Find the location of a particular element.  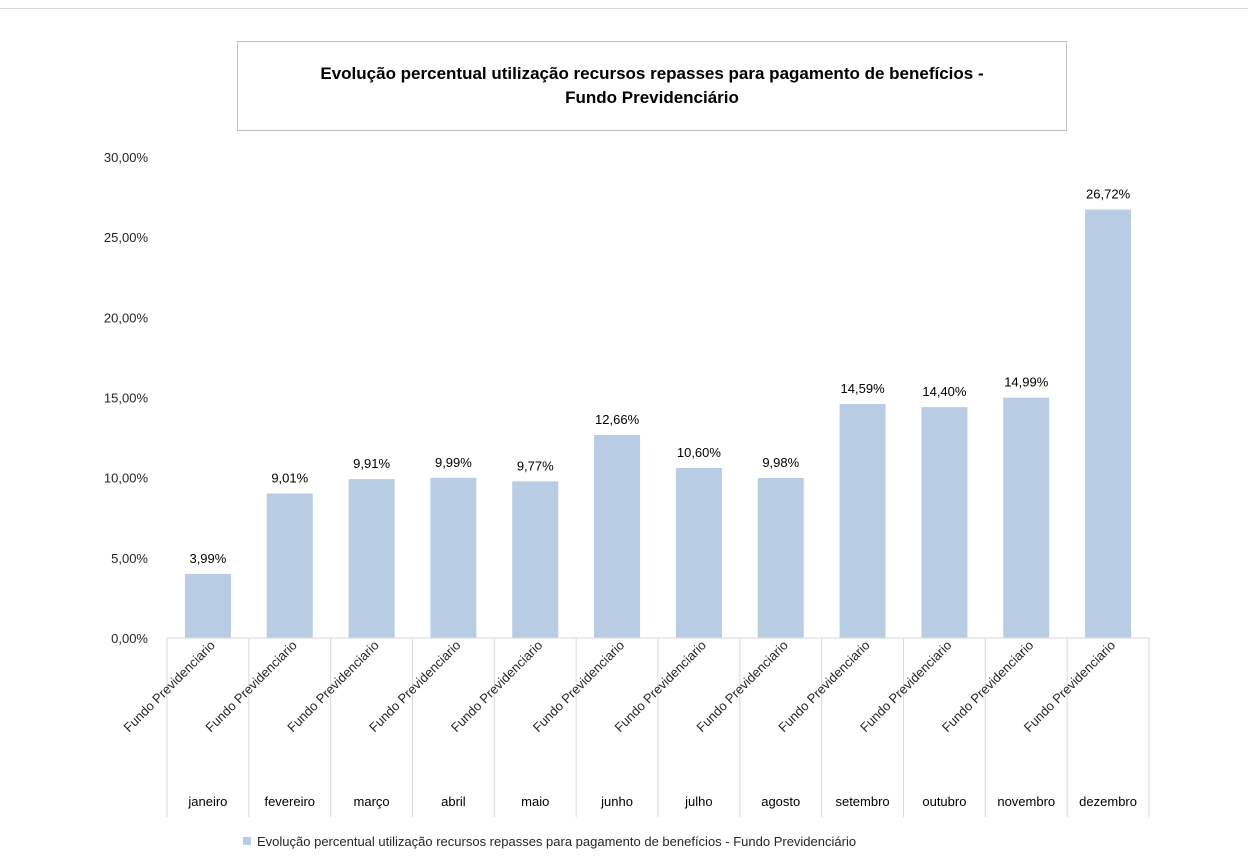

y-tick-label: 15,00% is located at coordinates (126, 398).